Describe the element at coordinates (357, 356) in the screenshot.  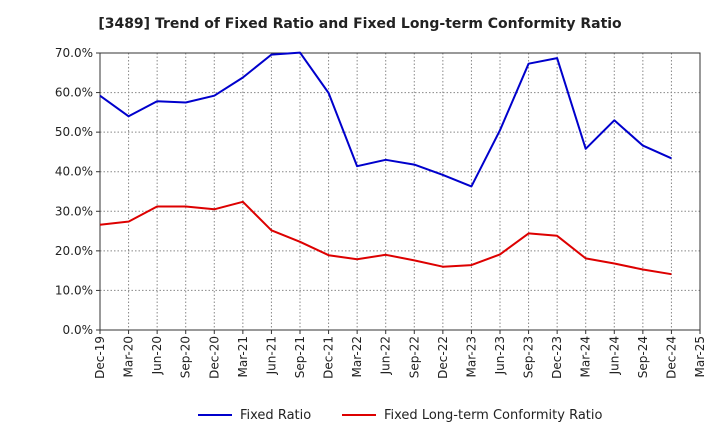
I see `x-tick-label: Mar-22` at that location.